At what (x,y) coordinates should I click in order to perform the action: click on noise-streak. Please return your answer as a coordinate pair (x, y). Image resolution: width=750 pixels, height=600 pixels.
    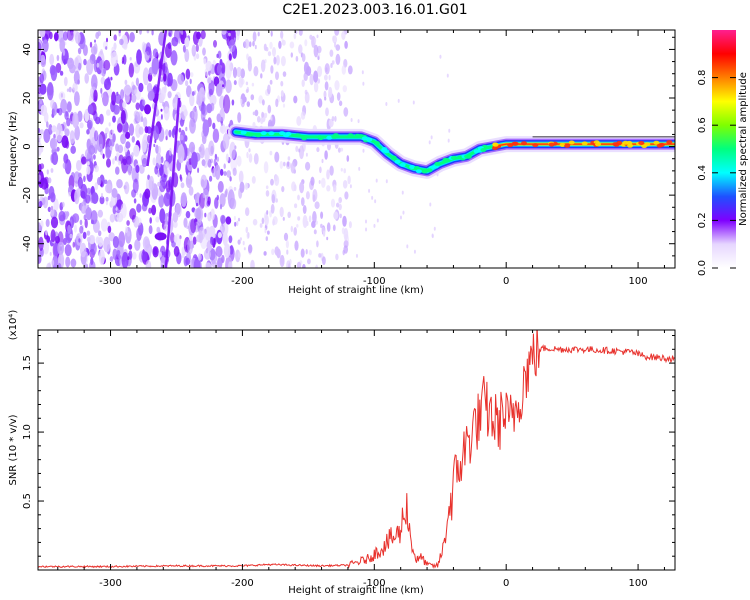
    Looking at the image, I should click on (172, 182).